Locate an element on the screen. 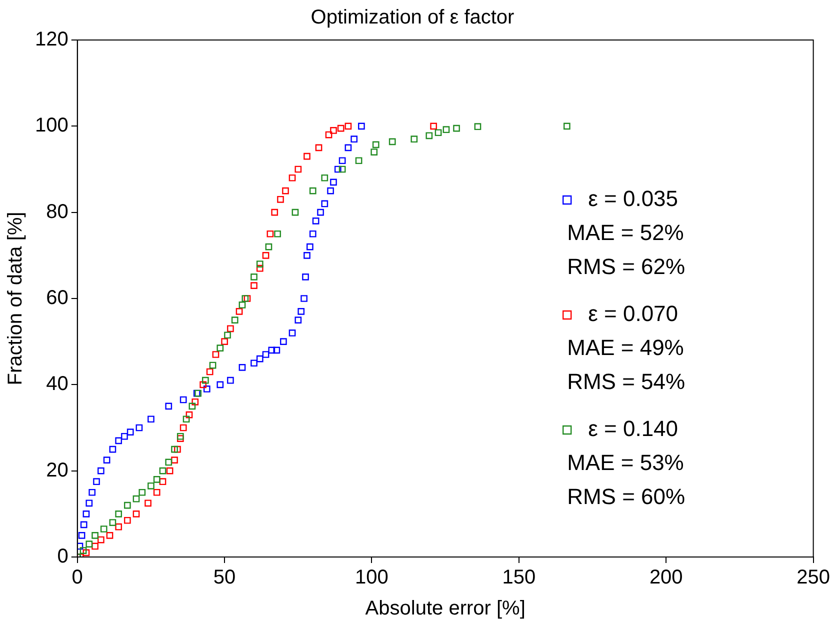  x-tick-label: 50 is located at coordinates (224, 577).